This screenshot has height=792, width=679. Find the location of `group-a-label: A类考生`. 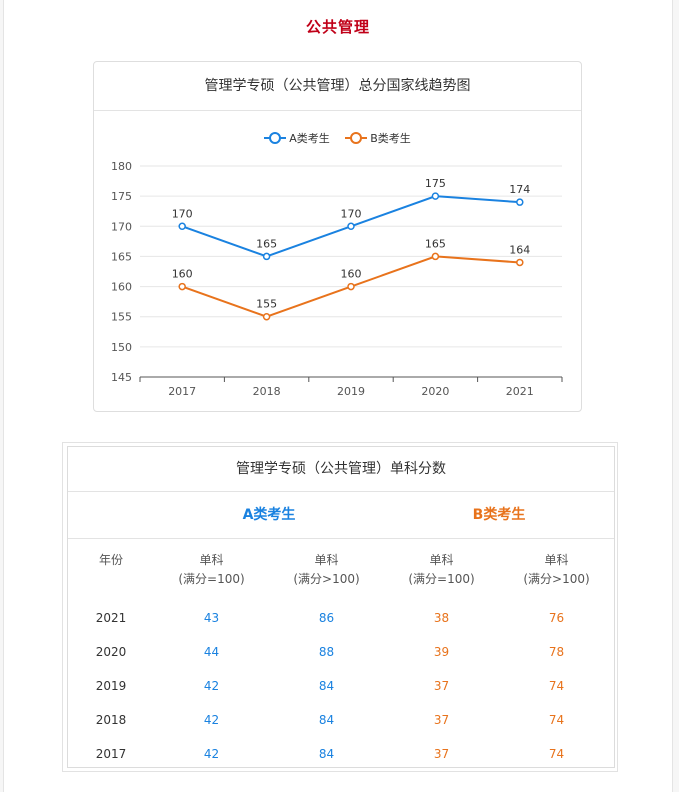

group-a-label: A类考生 is located at coordinates (269, 515).